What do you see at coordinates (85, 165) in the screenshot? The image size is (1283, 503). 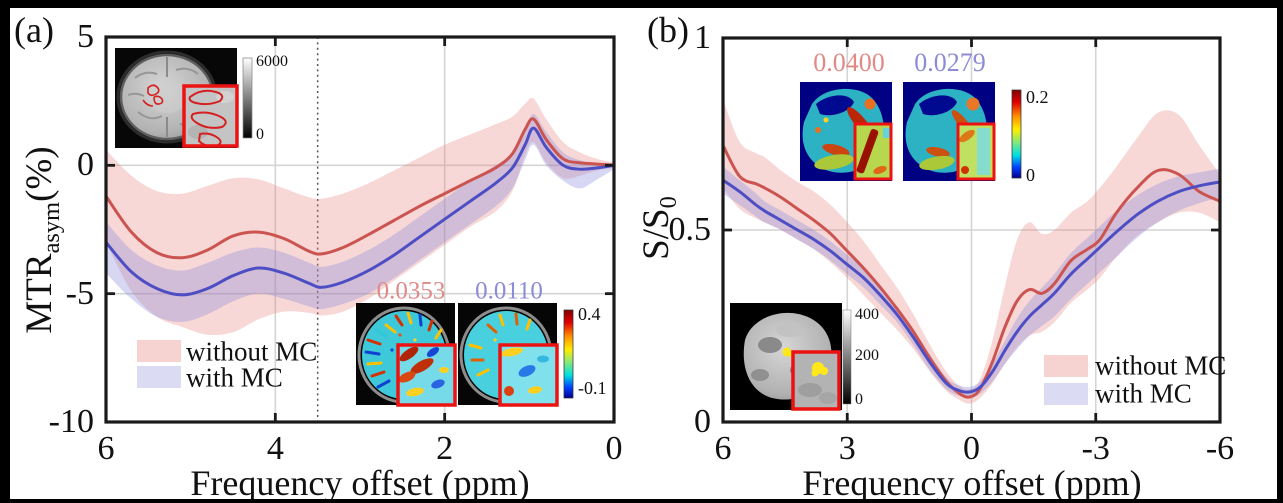 I see `y-tick-label-a: 0` at bounding box center [85, 165].